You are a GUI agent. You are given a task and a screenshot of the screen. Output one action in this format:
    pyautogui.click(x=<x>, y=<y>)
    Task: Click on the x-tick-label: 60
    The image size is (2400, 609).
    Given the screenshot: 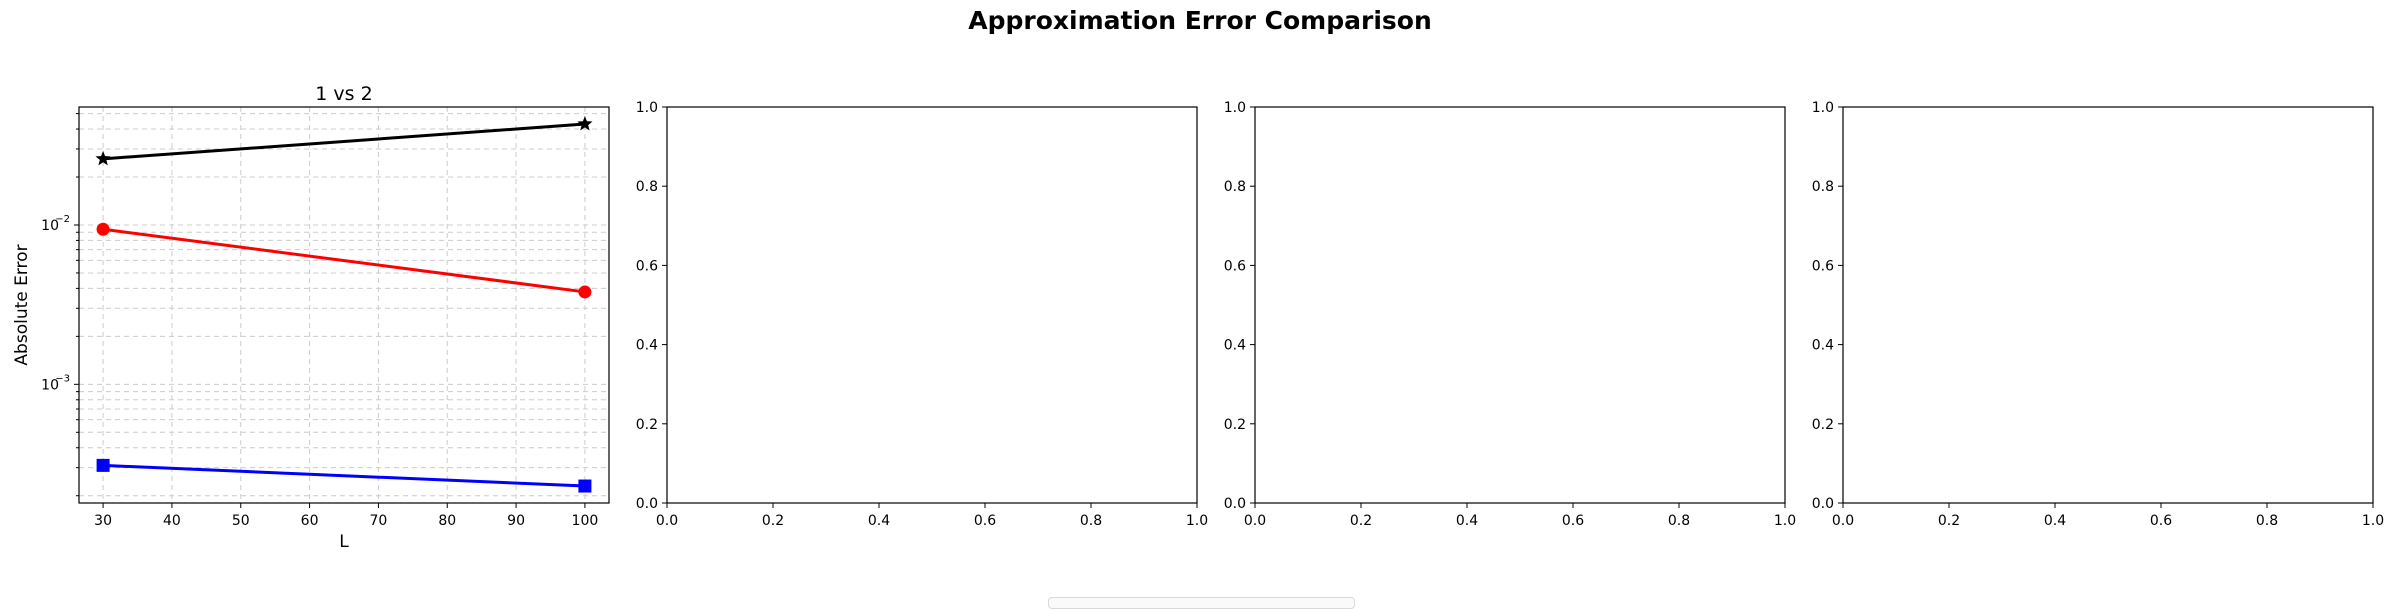 What is the action you would take?
    pyautogui.click(x=310, y=521)
    